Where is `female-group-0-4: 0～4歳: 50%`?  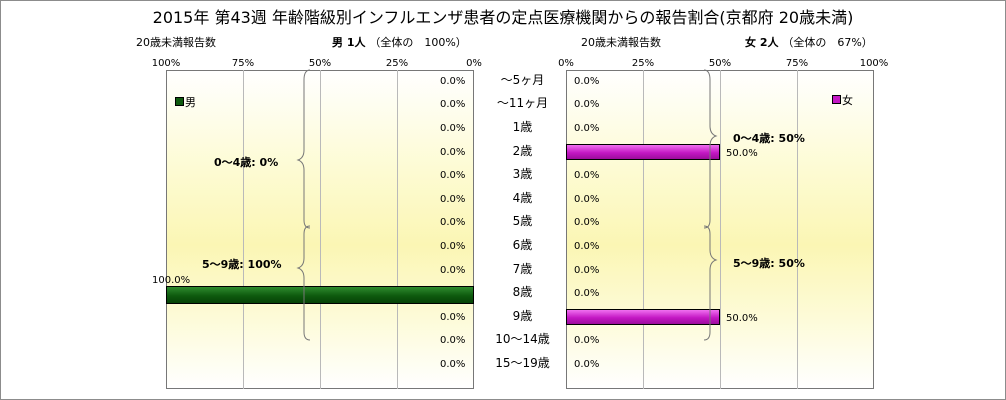 female-group-0-4: 0～4歳: 50% is located at coordinates (769, 138).